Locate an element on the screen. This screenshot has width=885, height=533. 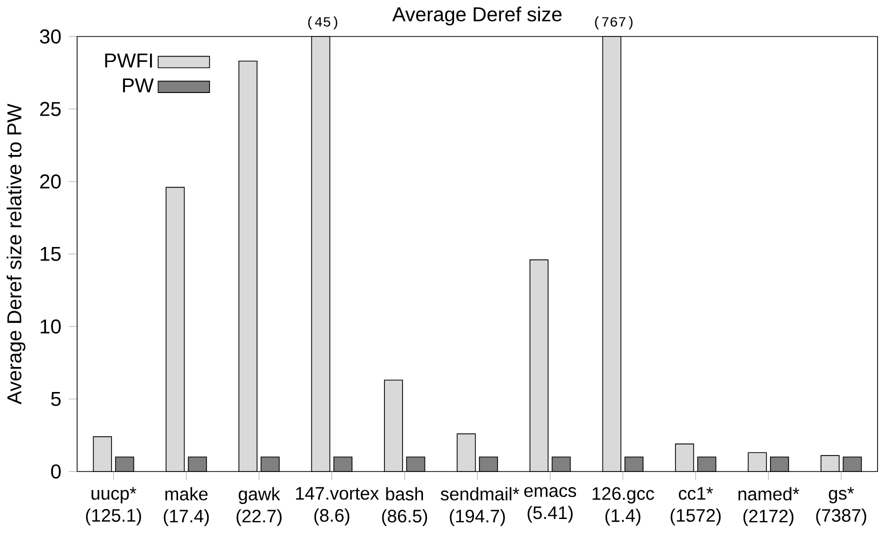
text: (45) is located at coordinates (323, 23).